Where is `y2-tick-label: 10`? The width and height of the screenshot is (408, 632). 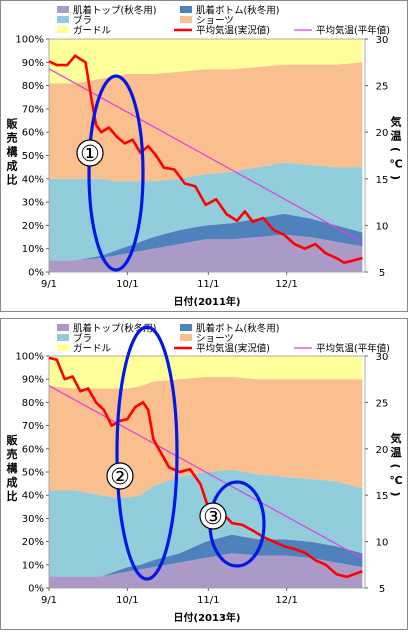
y2-tick-label: 10 is located at coordinates (382, 543).